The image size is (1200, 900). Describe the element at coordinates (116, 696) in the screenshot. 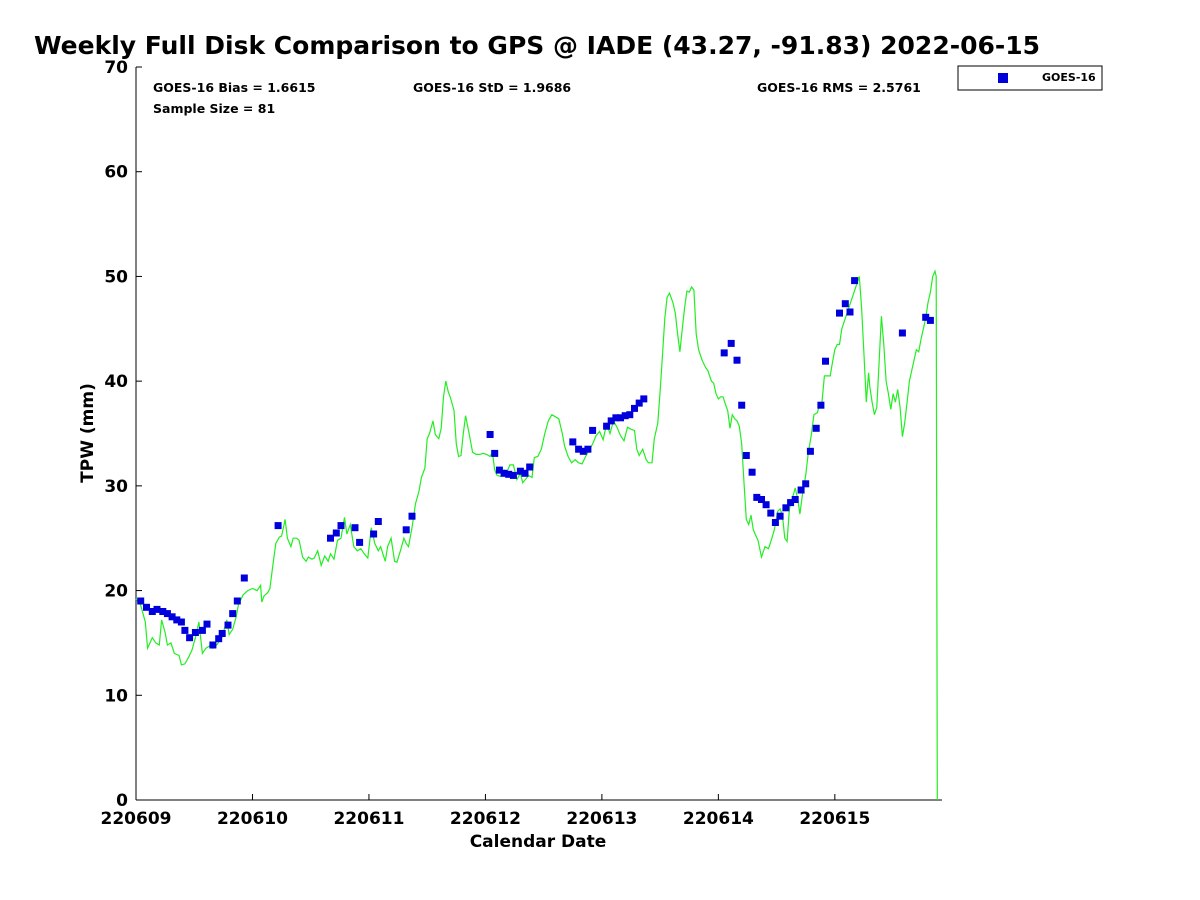

I see `y-tick-label: 10` at that location.